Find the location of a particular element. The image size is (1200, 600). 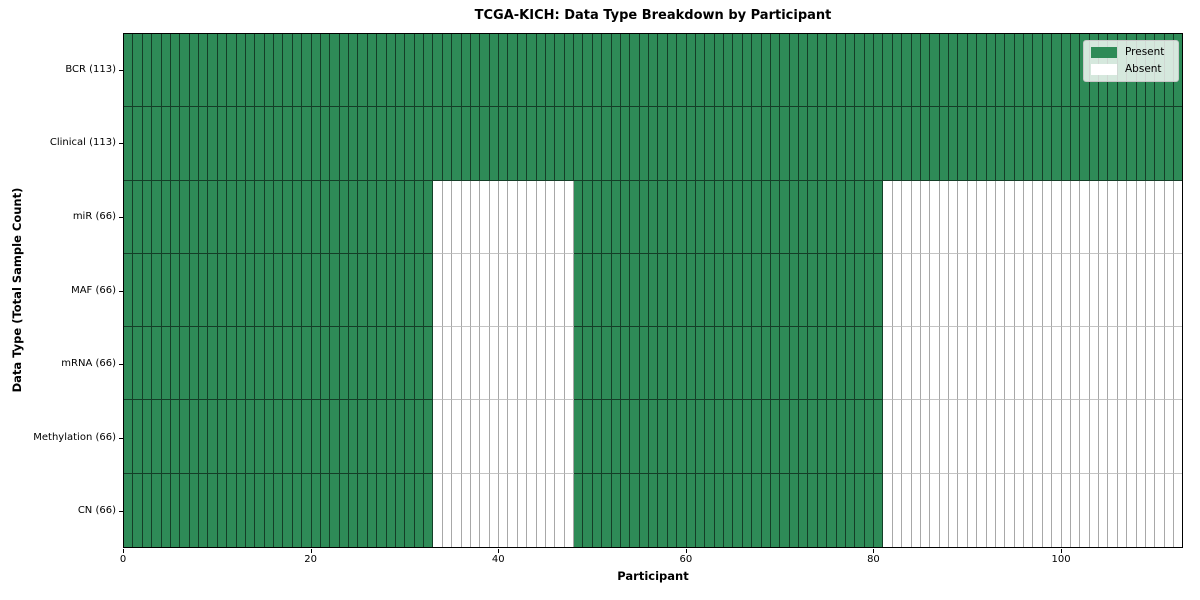

matrix-row-Methylation is located at coordinates (653, 437).